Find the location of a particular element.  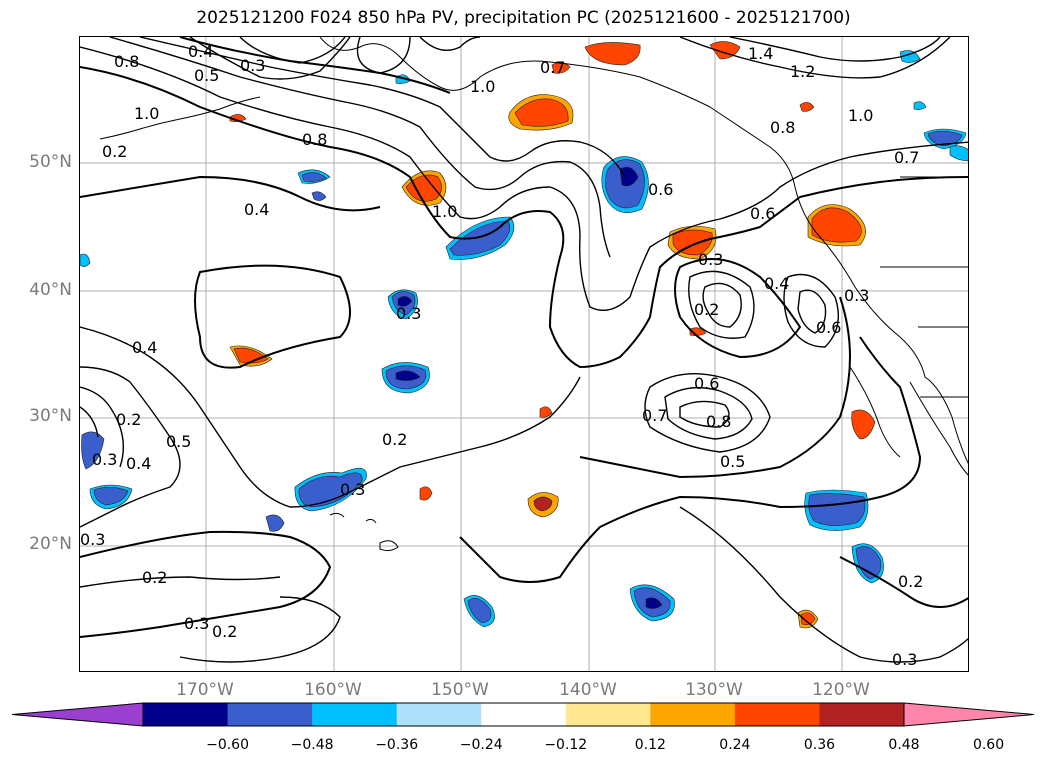

colorbar-tick-label: −0.48 is located at coordinates (312, 745).